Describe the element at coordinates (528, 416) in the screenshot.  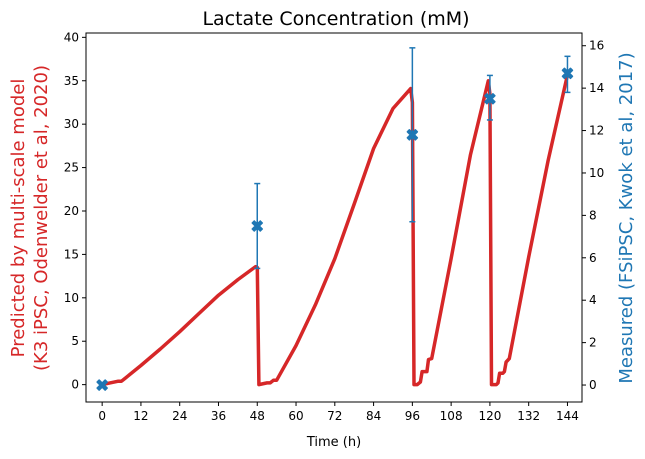
I see `x-tick-label-11: 132` at that location.